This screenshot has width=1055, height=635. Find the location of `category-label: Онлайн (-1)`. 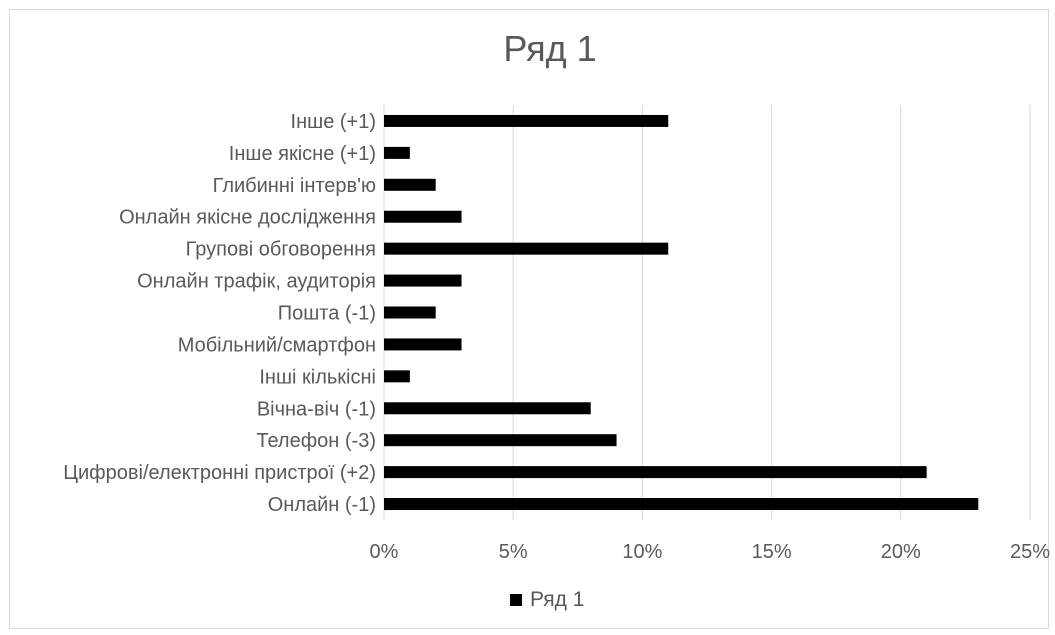

category-label: Онлайн (-1) is located at coordinates (322, 505).